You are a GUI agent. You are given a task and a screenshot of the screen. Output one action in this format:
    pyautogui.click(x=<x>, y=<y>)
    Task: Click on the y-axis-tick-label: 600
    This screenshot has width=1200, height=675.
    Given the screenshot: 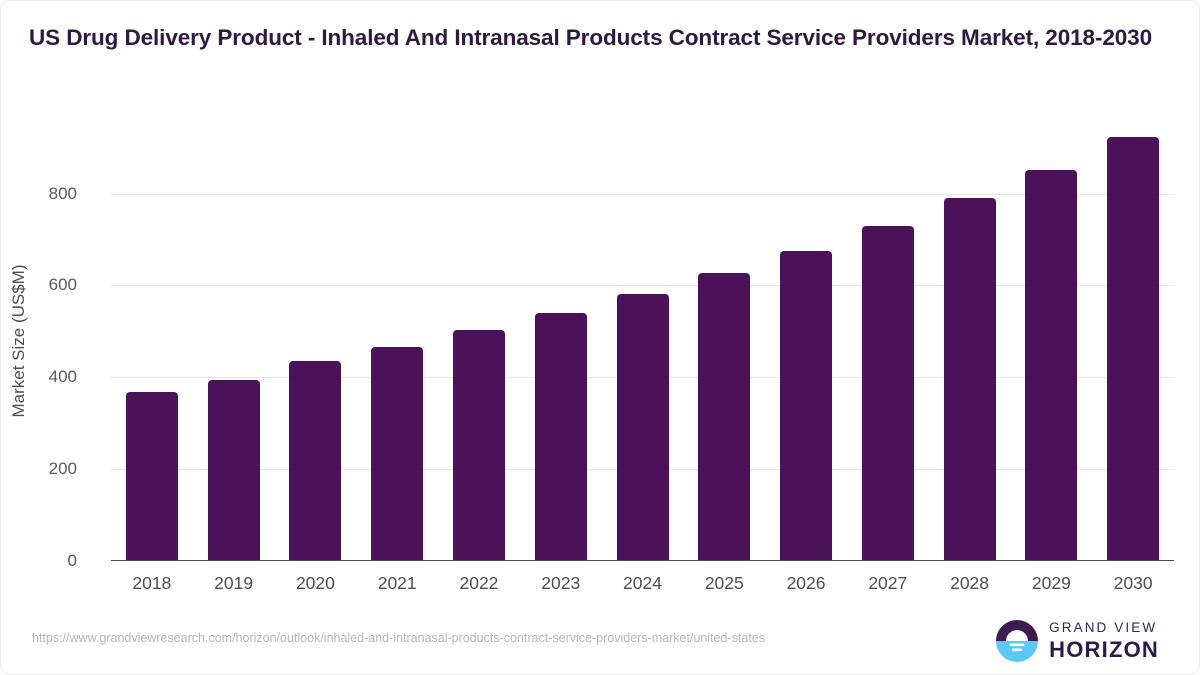 What is the action you would take?
    pyautogui.click(x=62, y=285)
    